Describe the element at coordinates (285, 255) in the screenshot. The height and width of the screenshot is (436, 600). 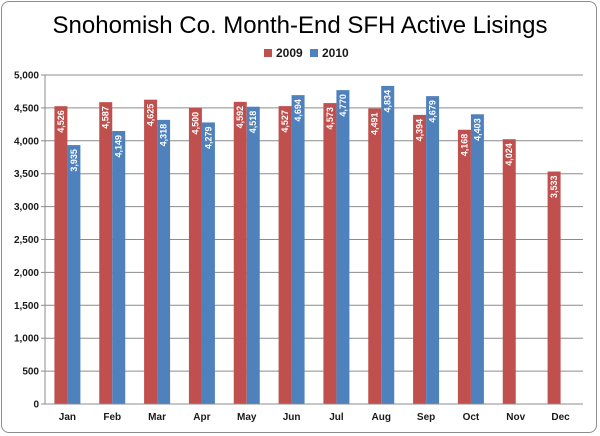
I see `bar-2009-jun` at that location.